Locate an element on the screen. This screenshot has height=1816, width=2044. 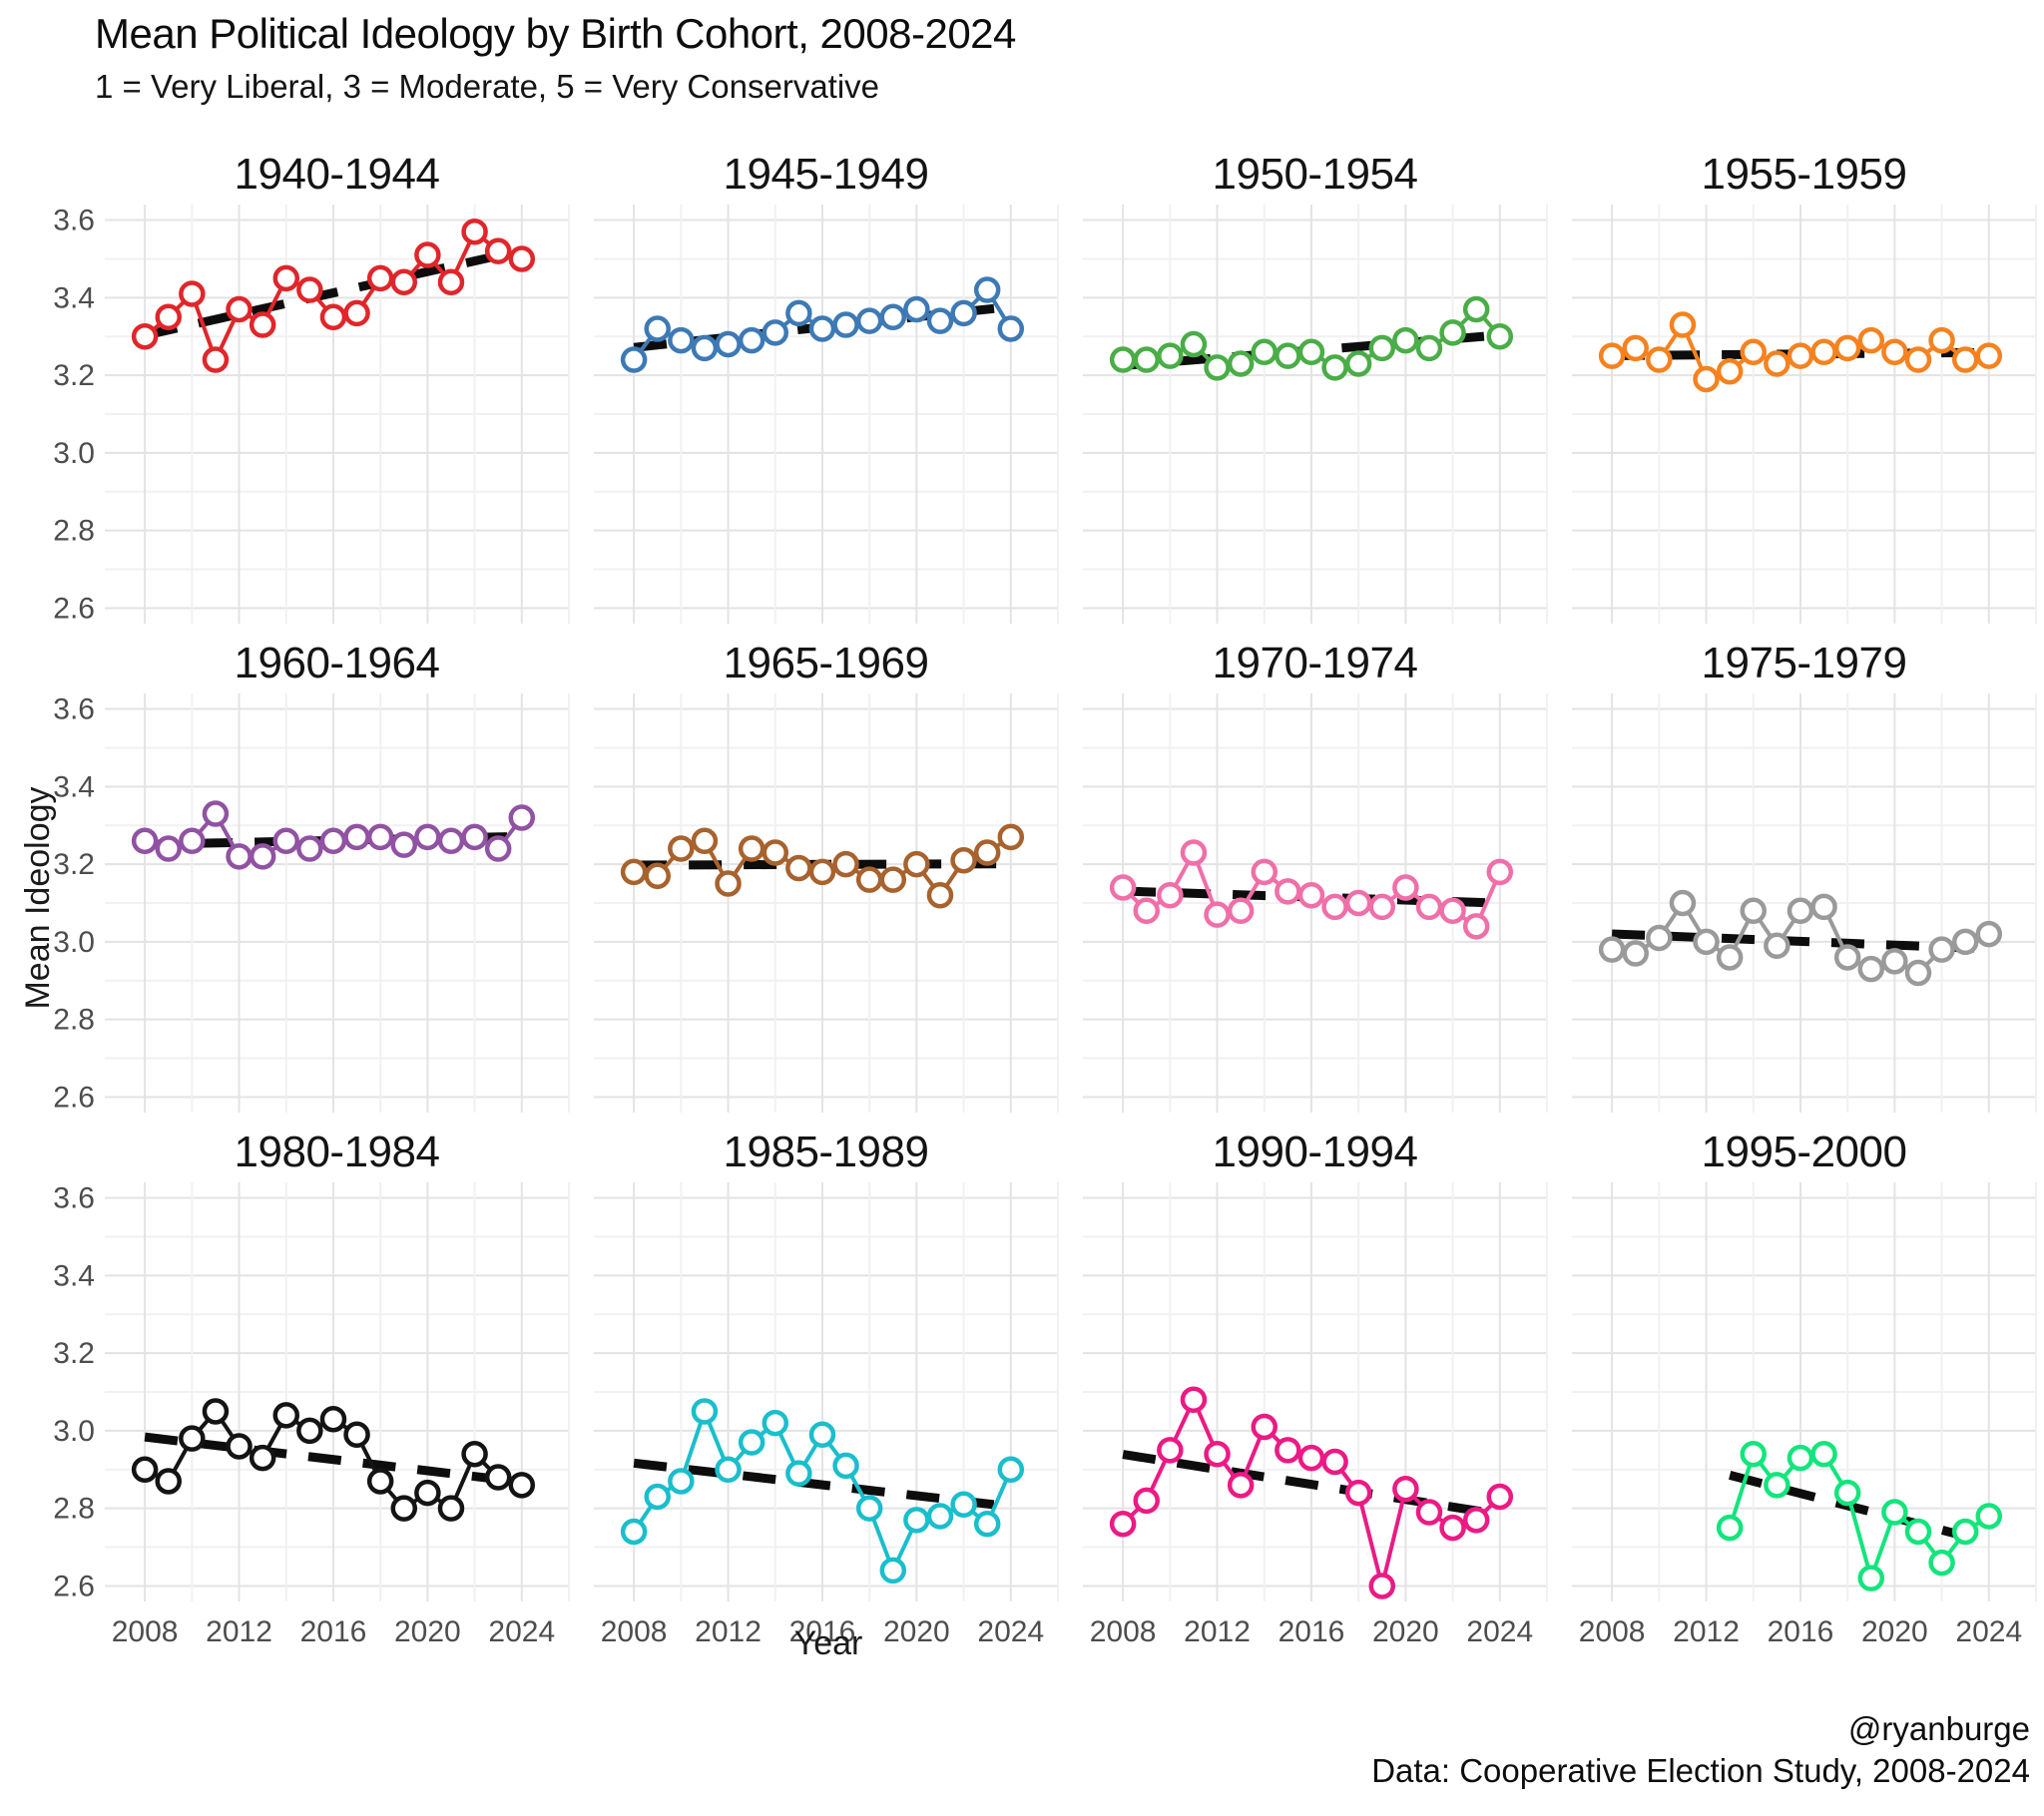
y-tick-label: 2.8 is located at coordinates (74, 1509).